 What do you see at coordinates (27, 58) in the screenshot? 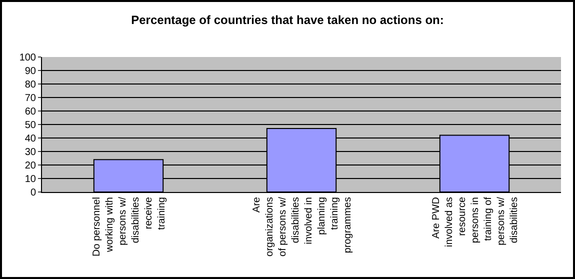
I see `y-tick-label: 100` at bounding box center [27, 58].